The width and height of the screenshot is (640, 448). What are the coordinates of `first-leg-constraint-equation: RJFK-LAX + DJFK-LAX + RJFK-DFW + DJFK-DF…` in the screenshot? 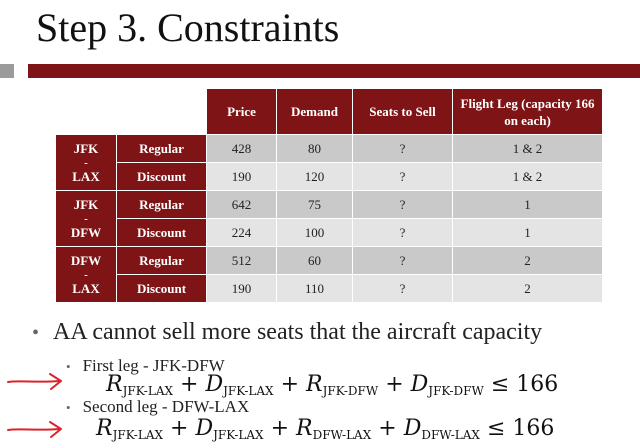 It's located at (332, 388).